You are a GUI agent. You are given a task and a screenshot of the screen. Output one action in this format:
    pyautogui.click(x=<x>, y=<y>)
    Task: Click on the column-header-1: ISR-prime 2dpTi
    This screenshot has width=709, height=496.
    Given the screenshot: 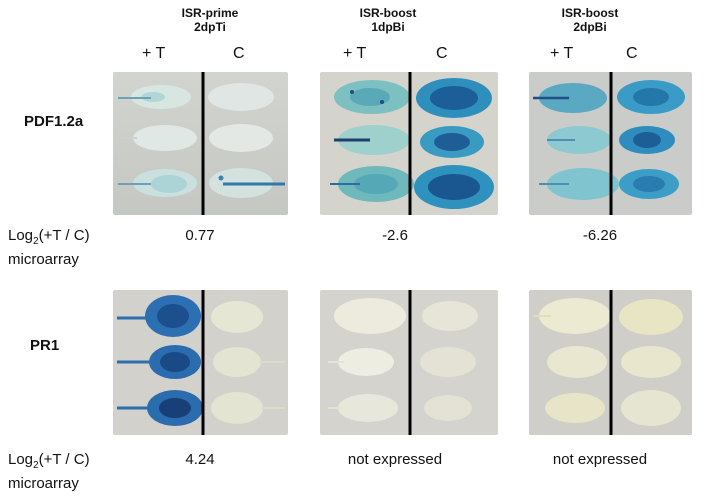 What is the action you would take?
    pyautogui.click(x=210, y=20)
    